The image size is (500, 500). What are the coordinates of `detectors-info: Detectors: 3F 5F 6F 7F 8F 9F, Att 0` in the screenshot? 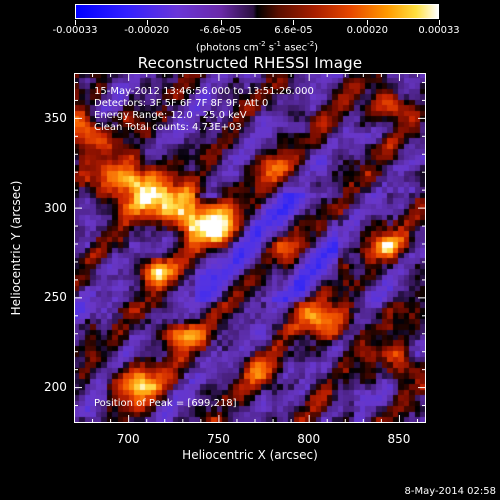 It's located at (181, 103).